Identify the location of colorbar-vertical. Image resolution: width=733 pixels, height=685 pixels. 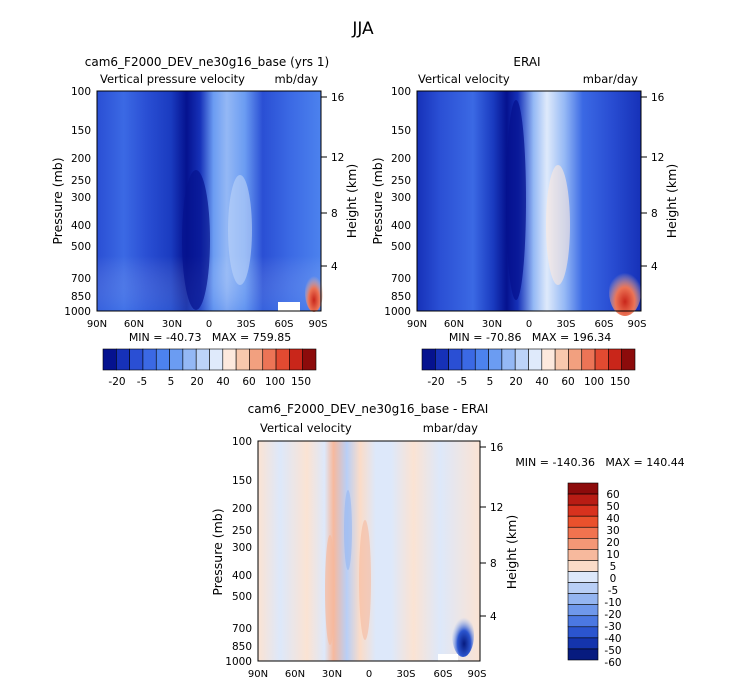
(583, 571).